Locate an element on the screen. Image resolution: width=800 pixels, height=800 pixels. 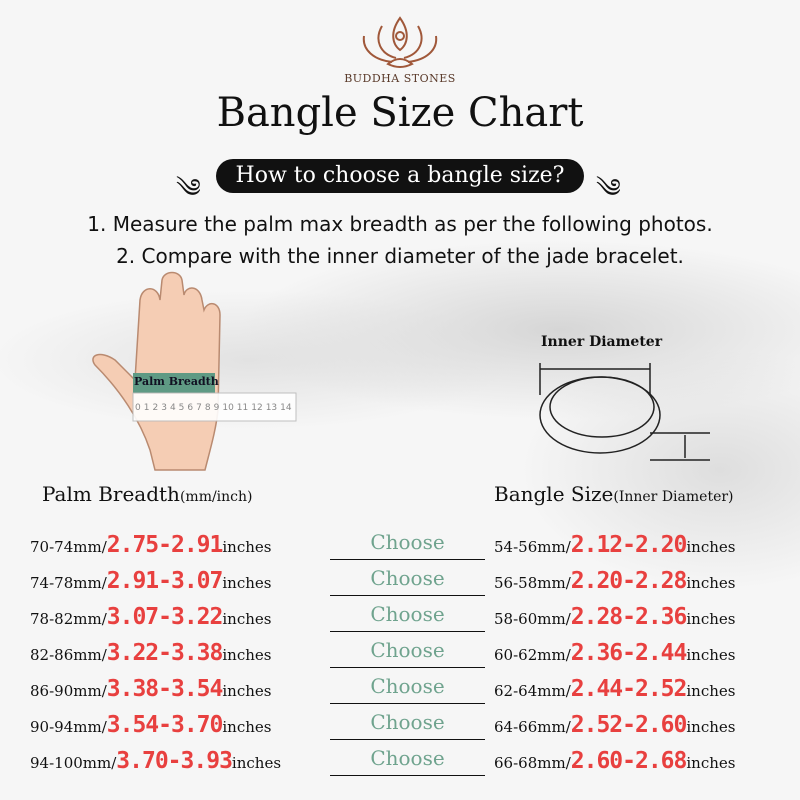
palm-size: 90-94mm/3.54-3.70inches is located at coordinates (151, 725).